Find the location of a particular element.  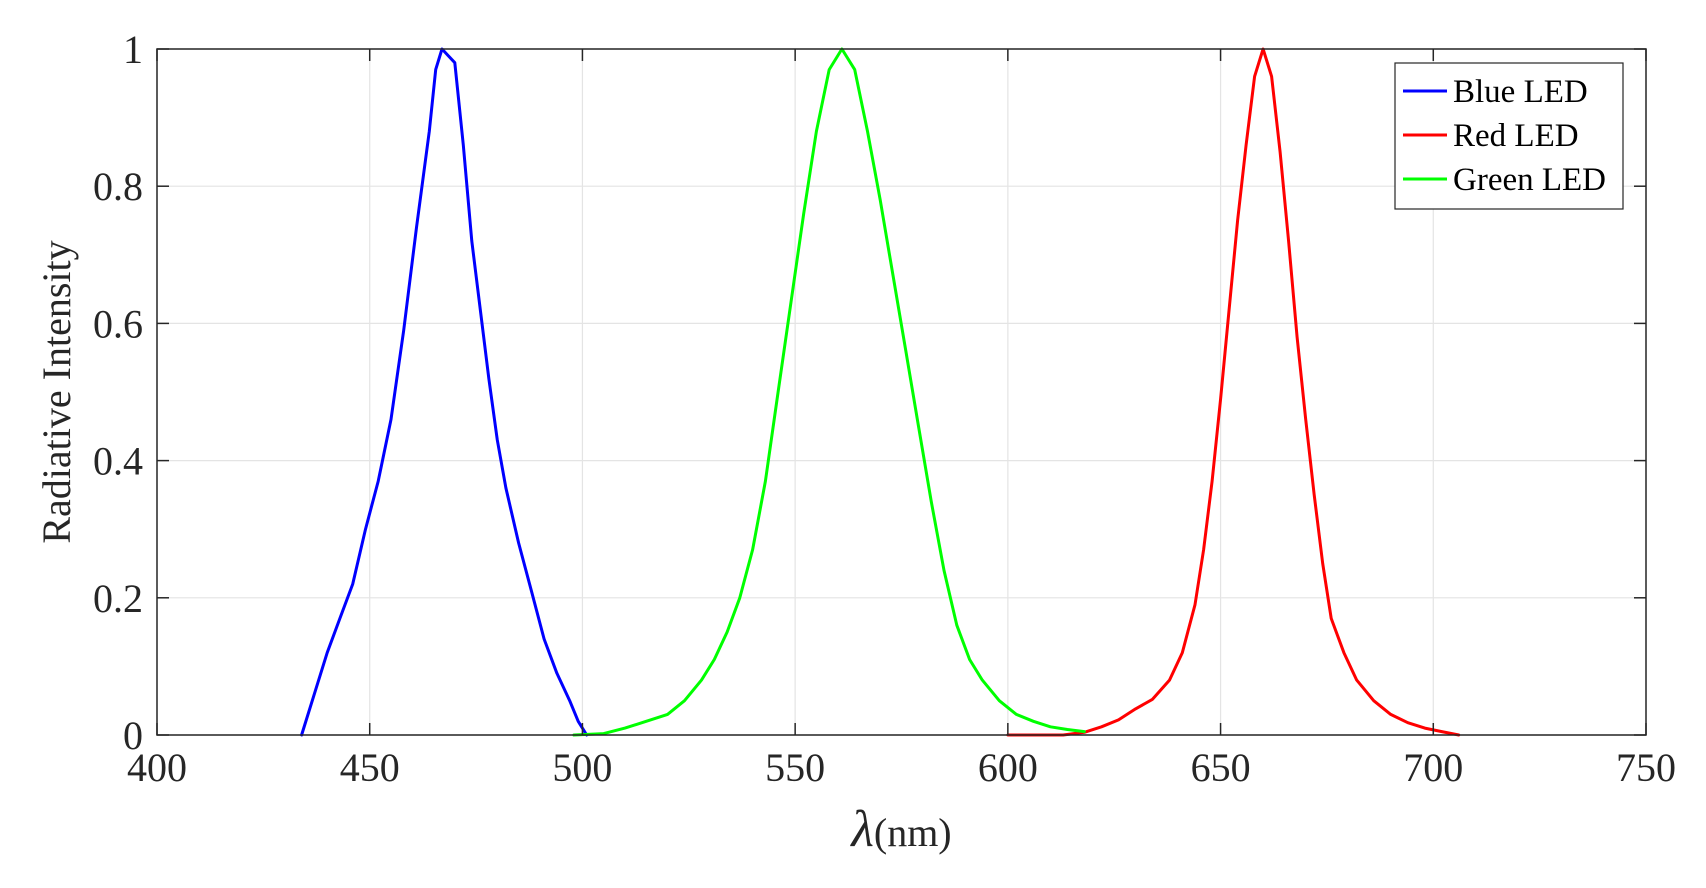

x-axis-label: λ(nm) is located at coordinates (900, 829).